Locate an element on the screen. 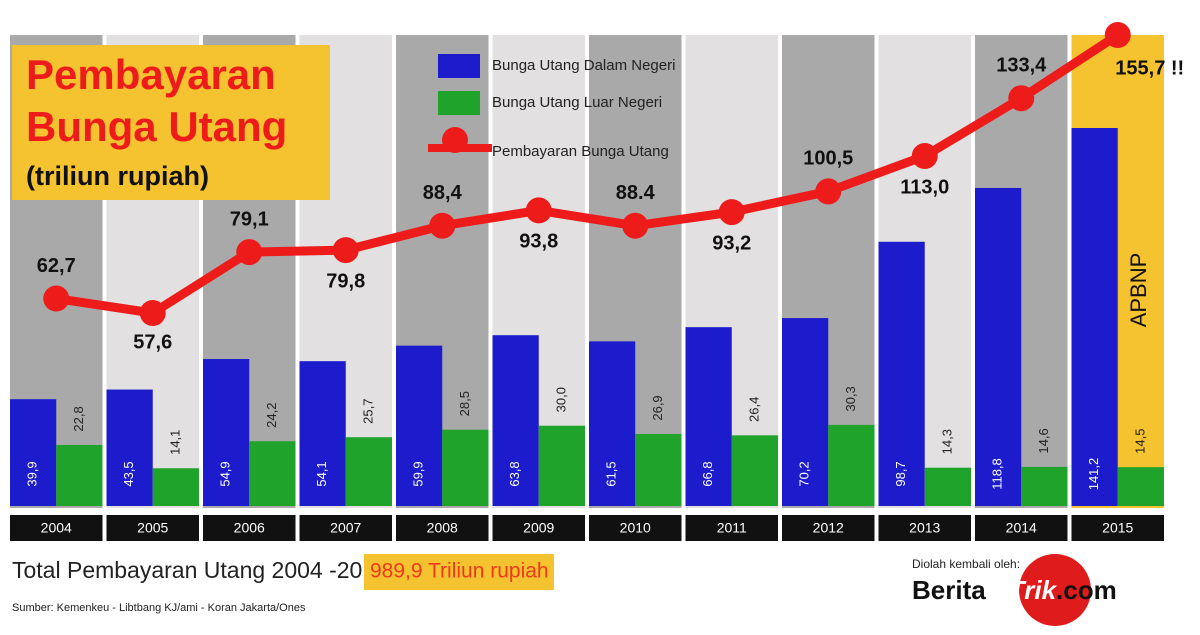 The height and width of the screenshot is (635, 1200). value-label: 93,8 is located at coordinates (538, 242).